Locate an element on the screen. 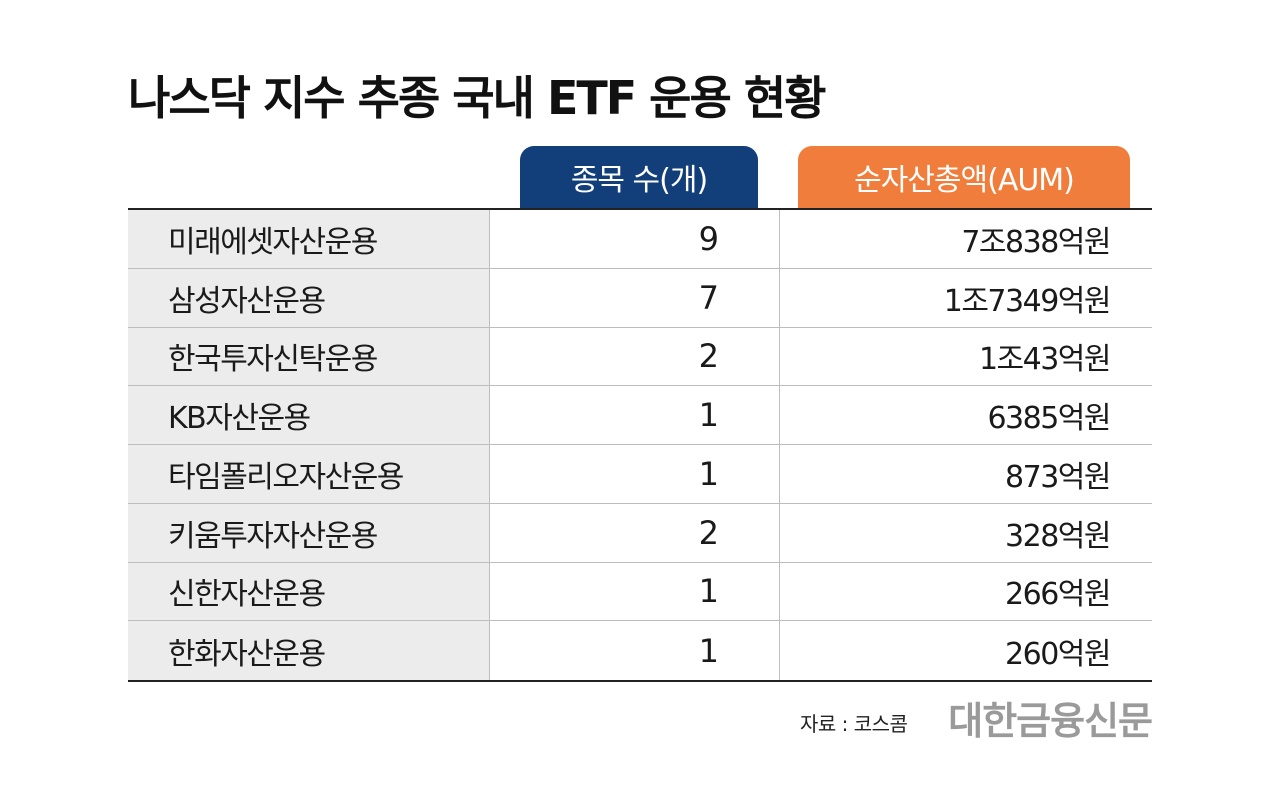  table-row: 한화자산운용 1 260억원 is located at coordinates (640, 650).